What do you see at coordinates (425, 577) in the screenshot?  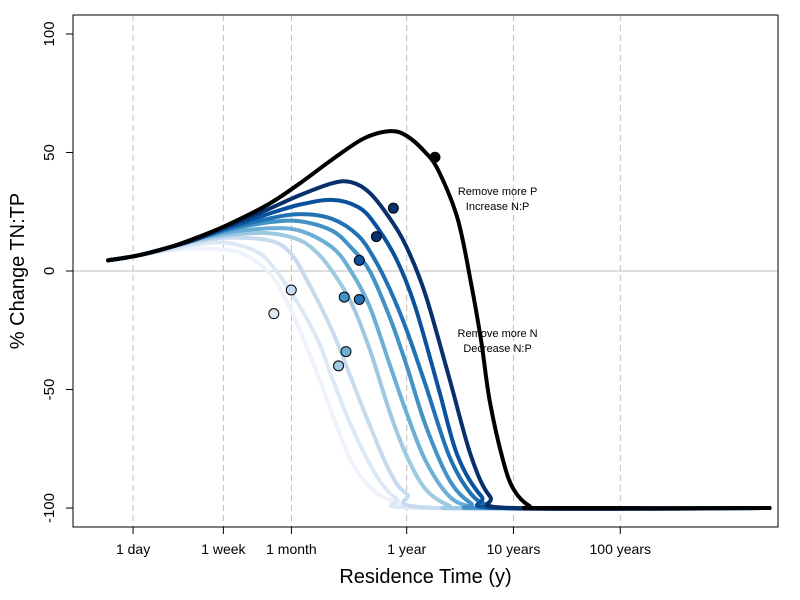 I see `x-axis-label: Residence Time (y)` at bounding box center [425, 577].